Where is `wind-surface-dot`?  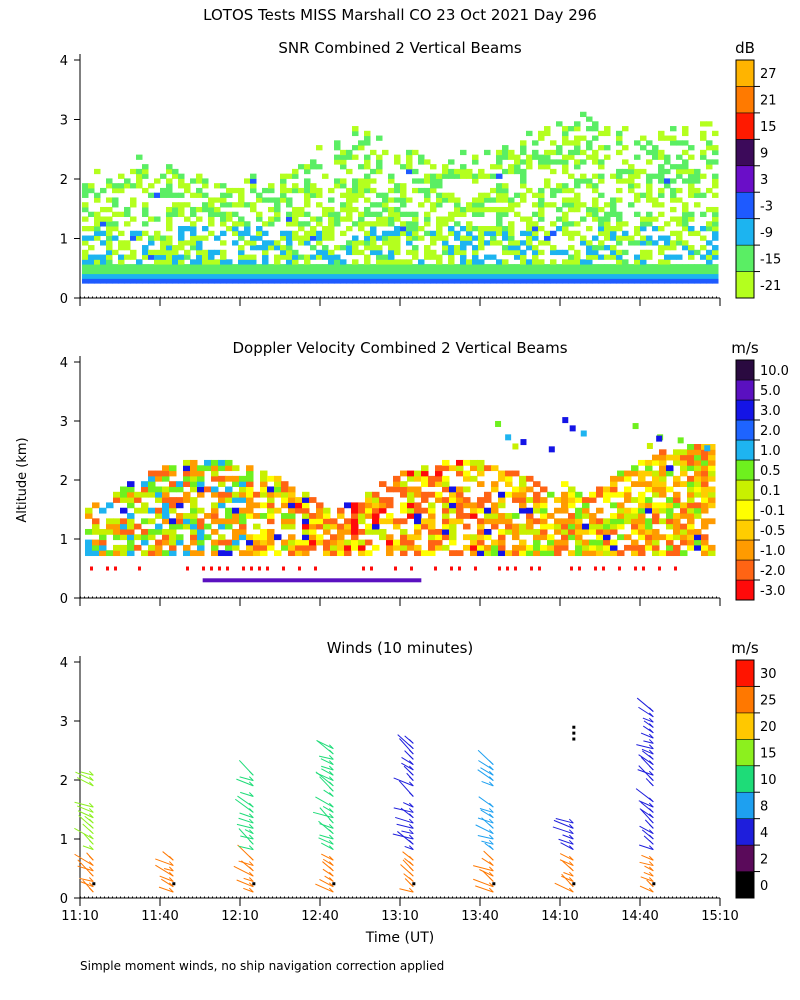 wind-surface-dot is located at coordinates (334, 884).